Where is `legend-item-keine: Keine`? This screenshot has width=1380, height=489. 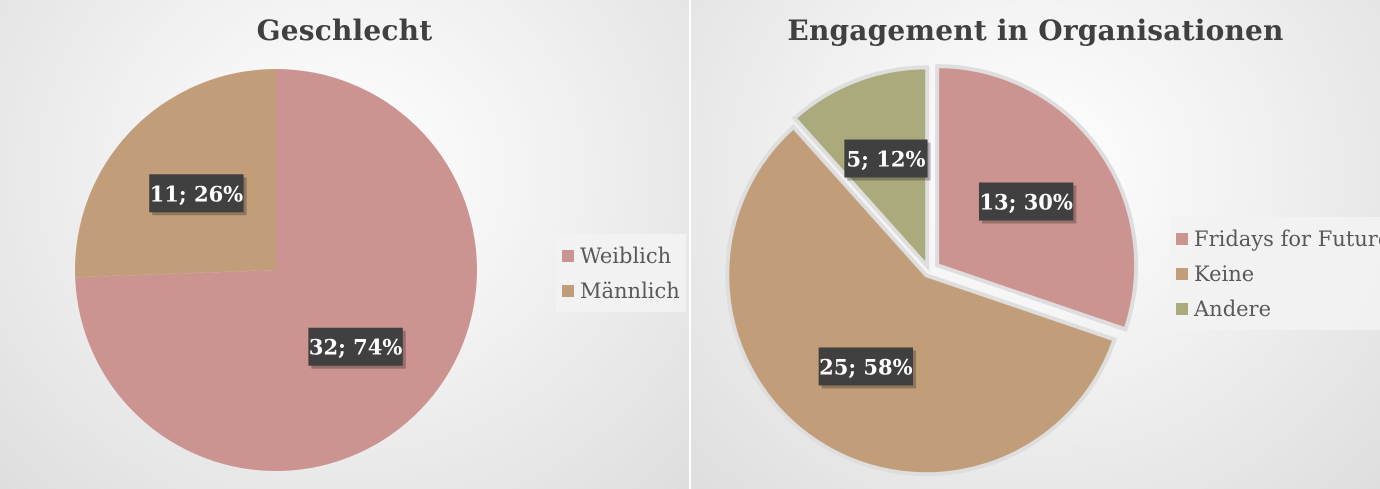 legend-item-keine: Keine is located at coordinates (1278, 273).